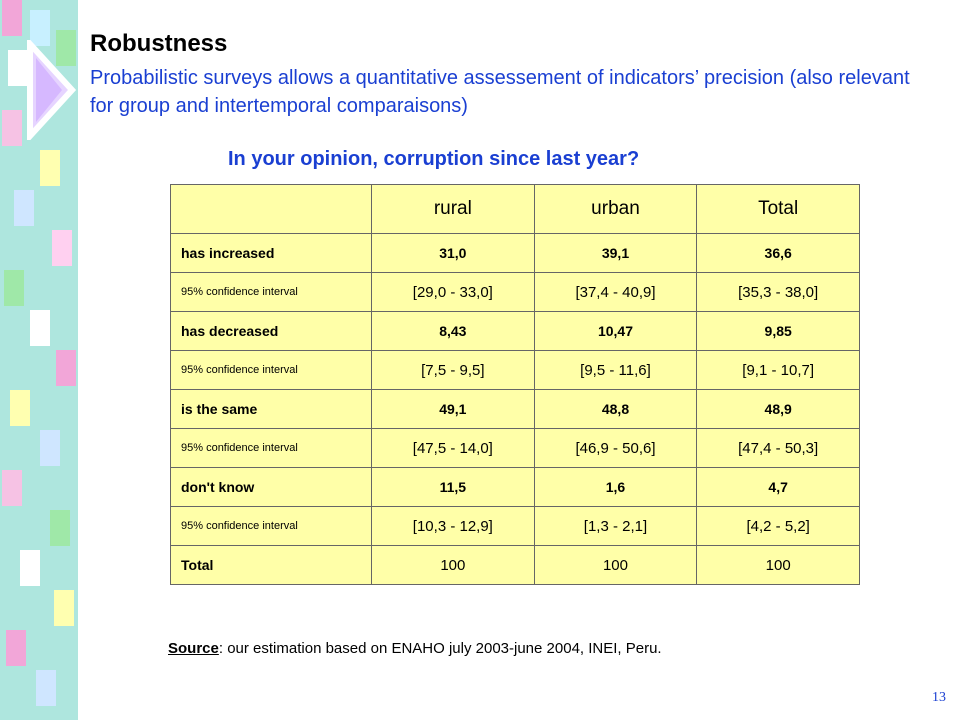 The width and height of the screenshot is (960, 720). Describe the element at coordinates (615, 526) in the screenshot. I see `table-cell: [1,3 - 2,1]` at that location.